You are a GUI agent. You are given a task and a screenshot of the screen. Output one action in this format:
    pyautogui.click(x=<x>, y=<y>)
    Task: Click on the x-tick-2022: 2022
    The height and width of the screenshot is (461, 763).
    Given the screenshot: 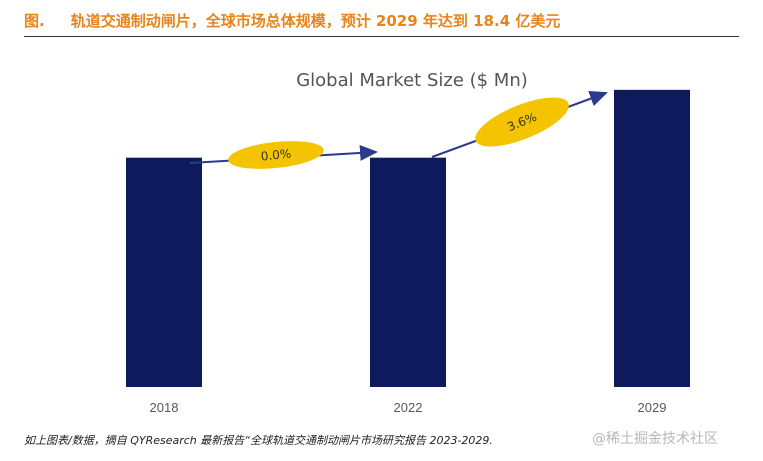 What is the action you would take?
    pyautogui.click(x=408, y=407)
    